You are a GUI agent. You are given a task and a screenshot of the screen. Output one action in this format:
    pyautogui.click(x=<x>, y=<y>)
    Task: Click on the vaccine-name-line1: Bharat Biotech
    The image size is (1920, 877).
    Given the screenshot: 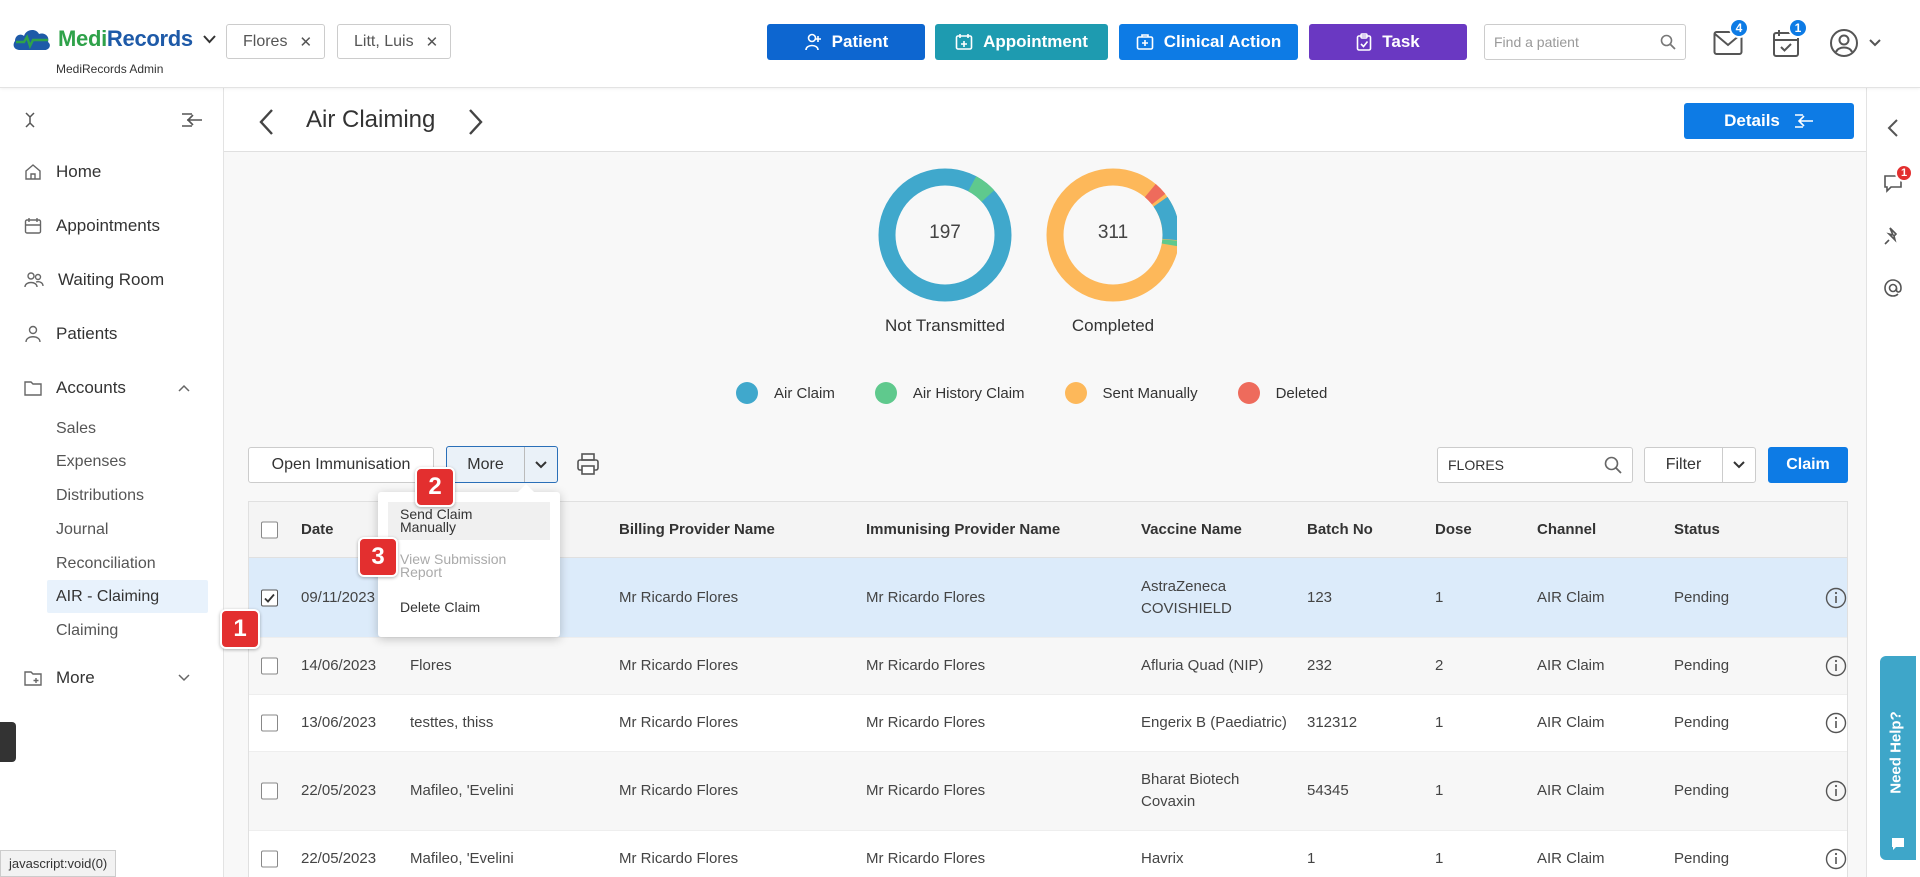 What is the action you would take?
    pyautogui.click(x=1190, y=779)
    